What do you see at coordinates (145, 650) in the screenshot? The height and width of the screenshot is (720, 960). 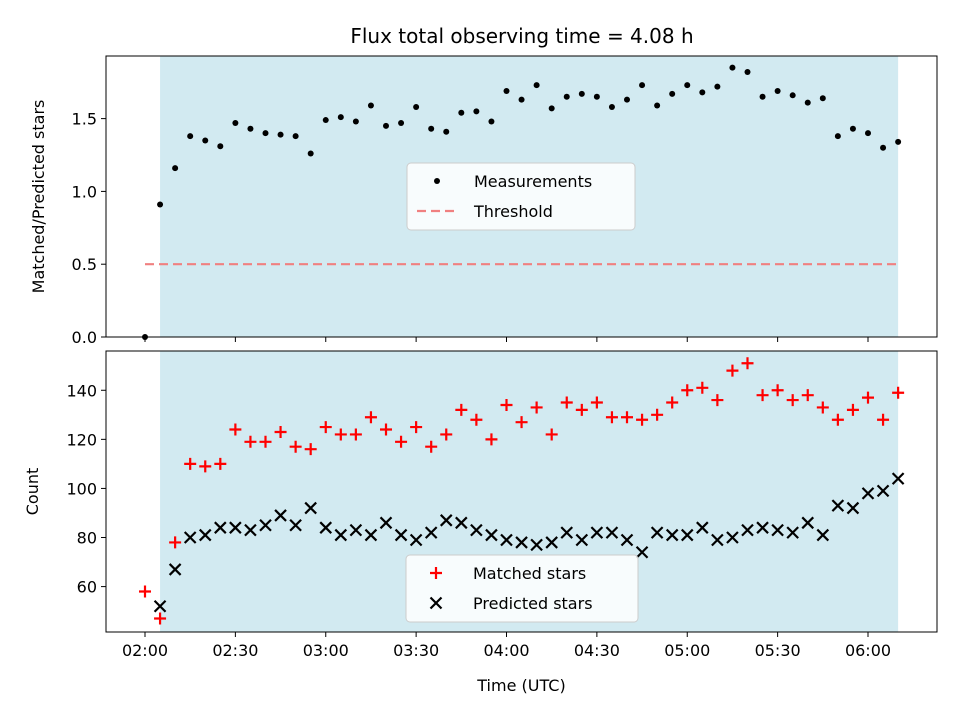 I see `x-tick-label: 02:00` at bounding box center [145, 650].